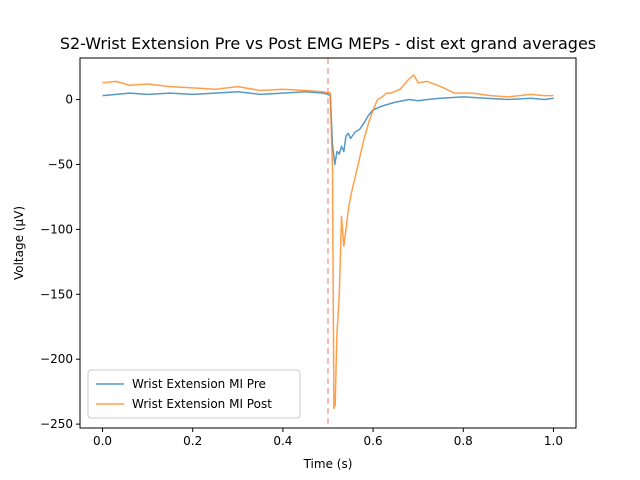  I want to click on x-tick-label: 1.0, so click(553, 441).